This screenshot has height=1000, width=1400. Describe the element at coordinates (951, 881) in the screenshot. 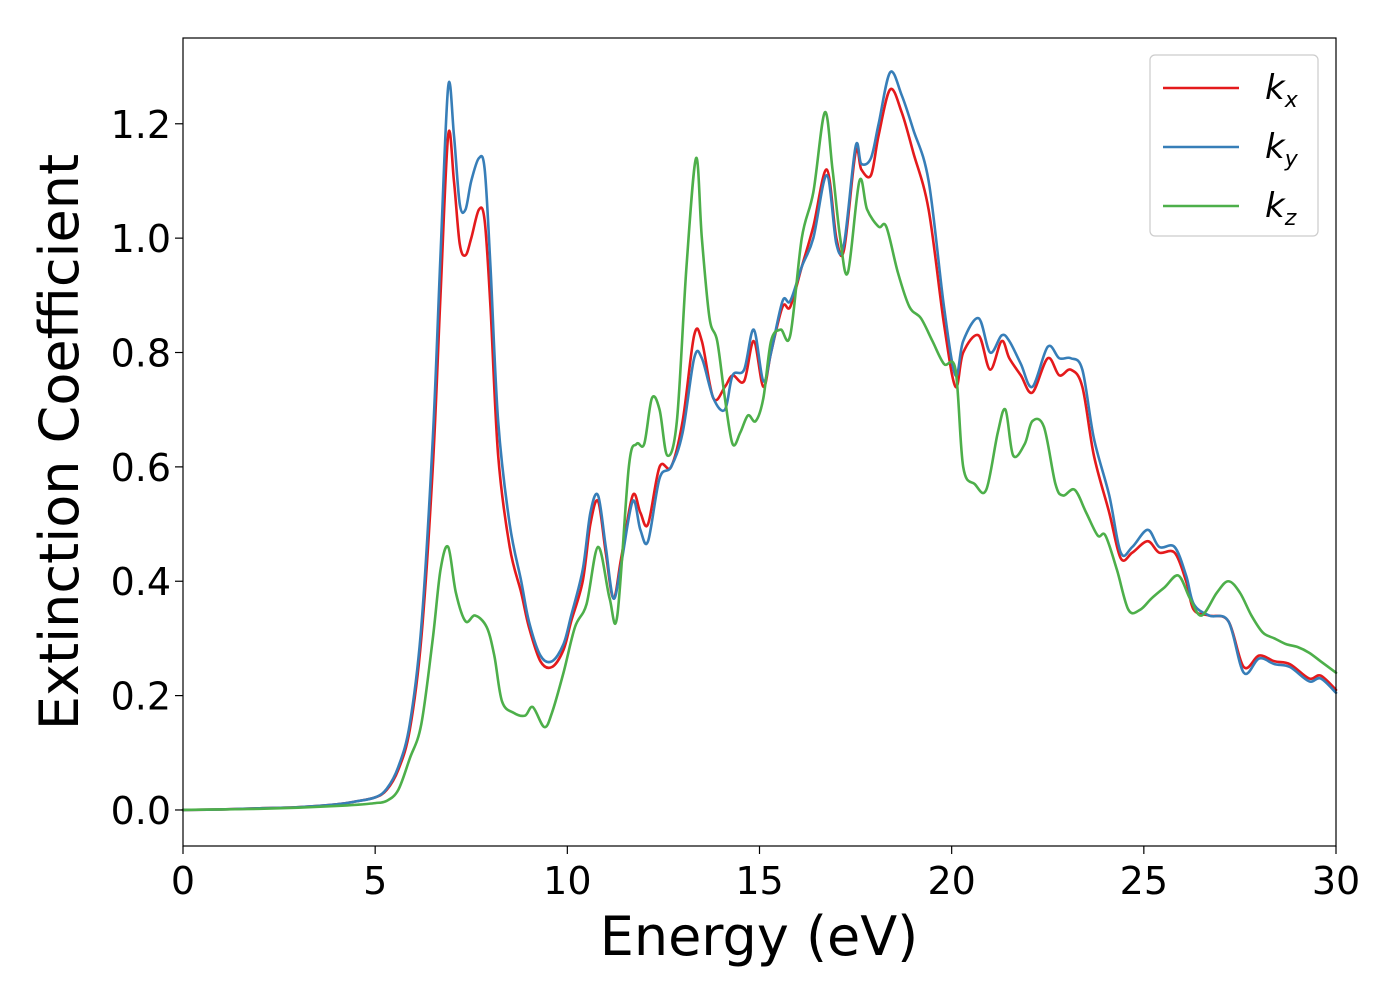

I see `x-tick-label: 20` at that location.